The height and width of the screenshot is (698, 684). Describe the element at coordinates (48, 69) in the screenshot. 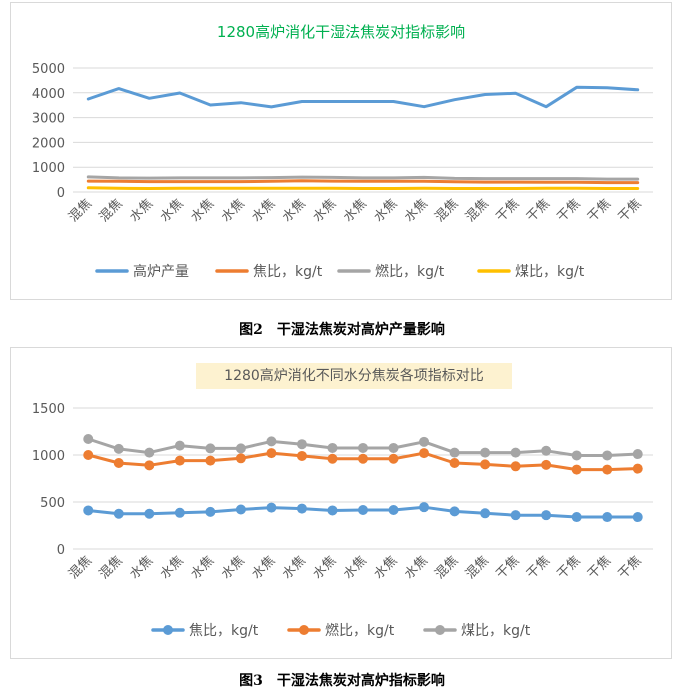

I see `y-tick-label: 5000` at that location.